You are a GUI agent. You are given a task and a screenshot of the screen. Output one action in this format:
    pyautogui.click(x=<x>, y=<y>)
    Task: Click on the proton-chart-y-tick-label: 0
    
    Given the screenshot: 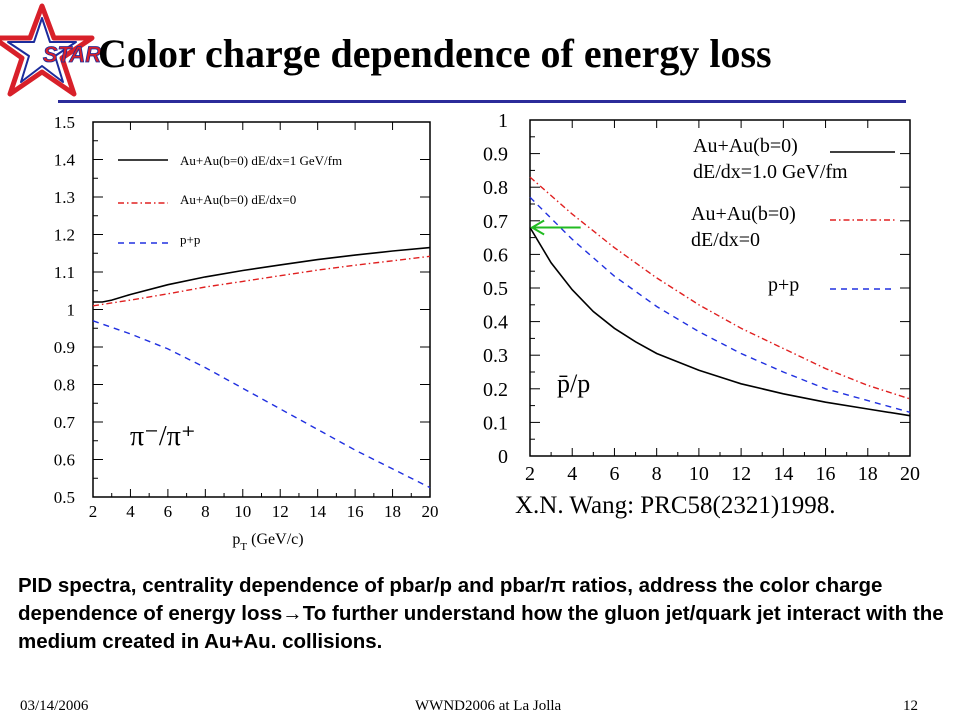 What is the action you would take?
    pyautogui.click(x=503, y=457)
    